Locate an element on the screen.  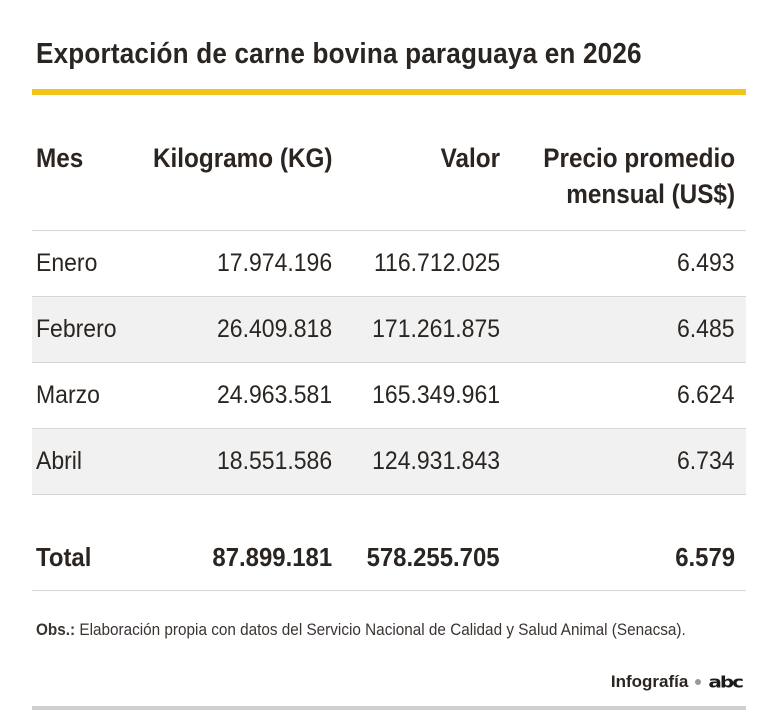
column-header-mes: Mes is located at coordinates (60, 158).